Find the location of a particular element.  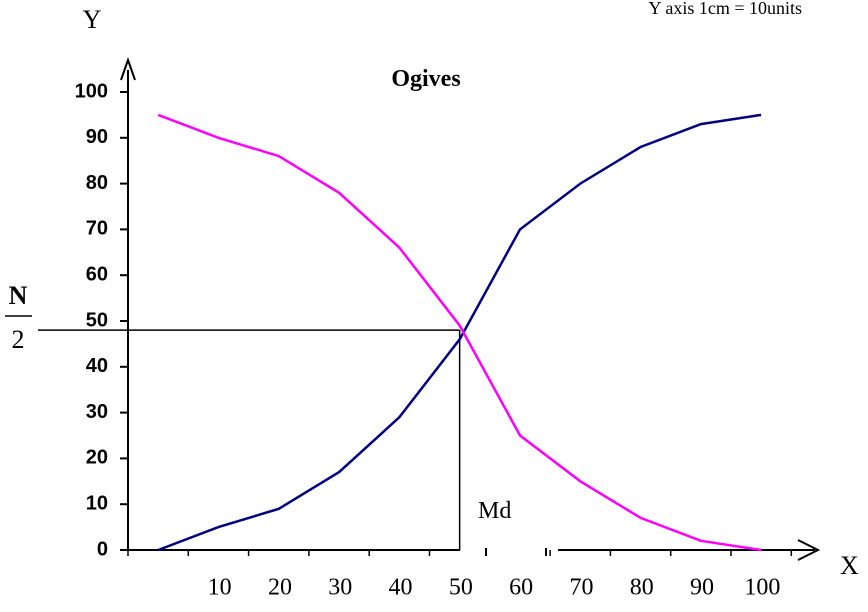

x-tick-label: 50 is located at coordinates (461, 588).